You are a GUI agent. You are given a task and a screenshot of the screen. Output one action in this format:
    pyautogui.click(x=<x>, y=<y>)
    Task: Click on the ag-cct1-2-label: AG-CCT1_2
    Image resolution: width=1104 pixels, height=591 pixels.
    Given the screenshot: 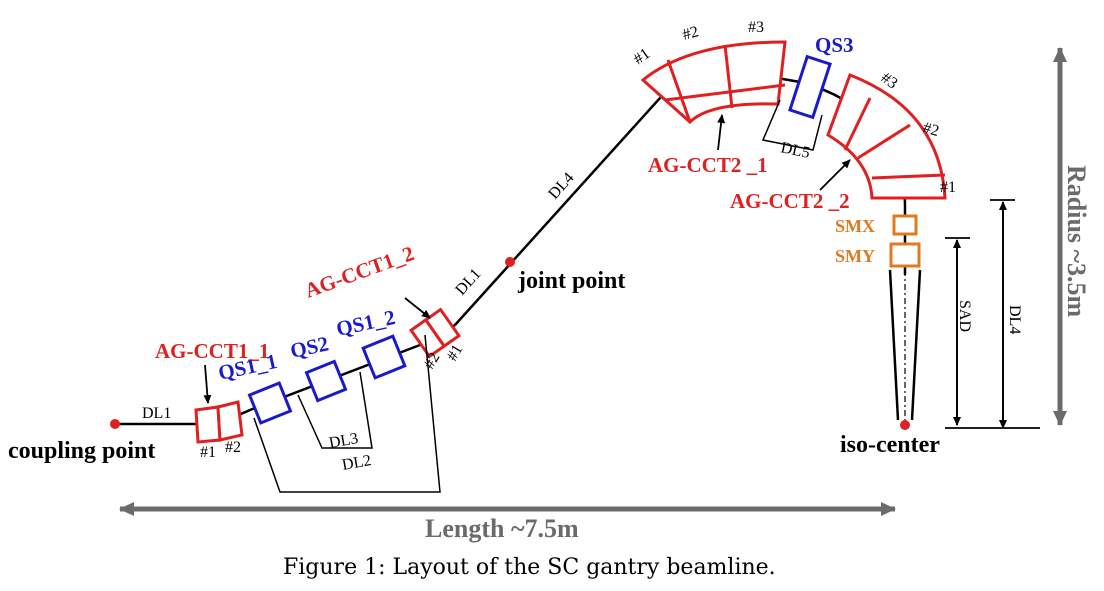 What is the action you would take?
    pyautogui.click(x=360, y=272)
    